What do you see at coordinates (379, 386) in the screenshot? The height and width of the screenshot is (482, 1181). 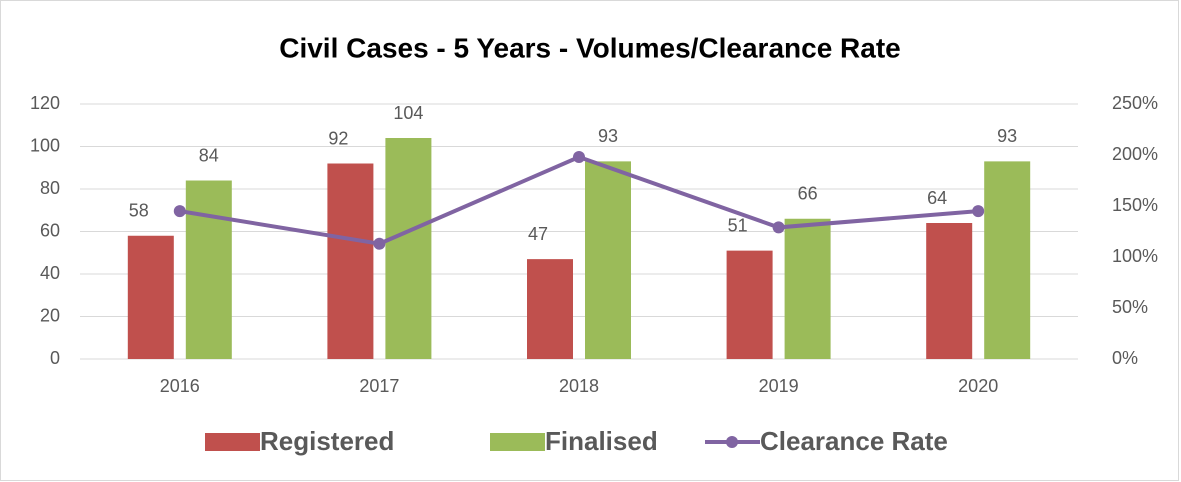 I see `x-tick-label: 2017` at bounding box center [379, 386].